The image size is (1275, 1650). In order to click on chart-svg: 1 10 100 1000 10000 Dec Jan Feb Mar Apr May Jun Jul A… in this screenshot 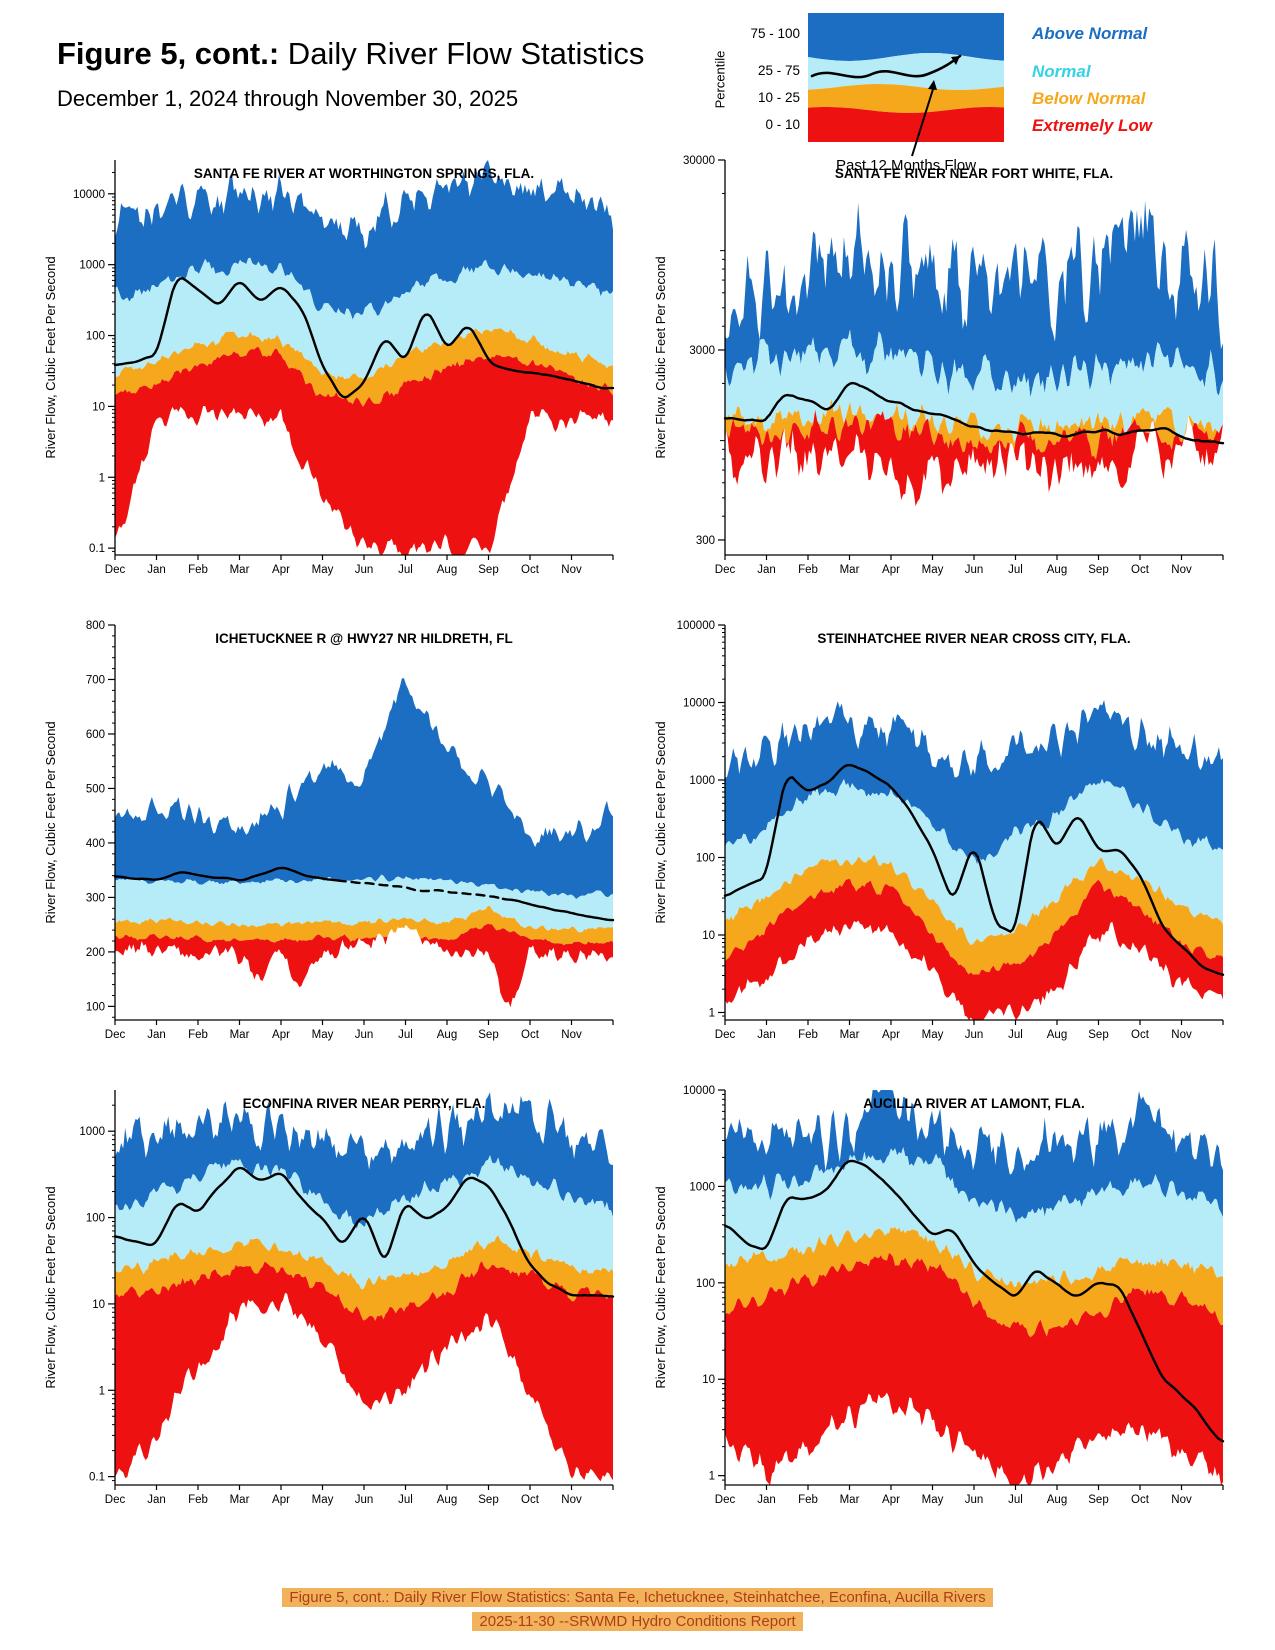, I will do `click(939, 1295)`.